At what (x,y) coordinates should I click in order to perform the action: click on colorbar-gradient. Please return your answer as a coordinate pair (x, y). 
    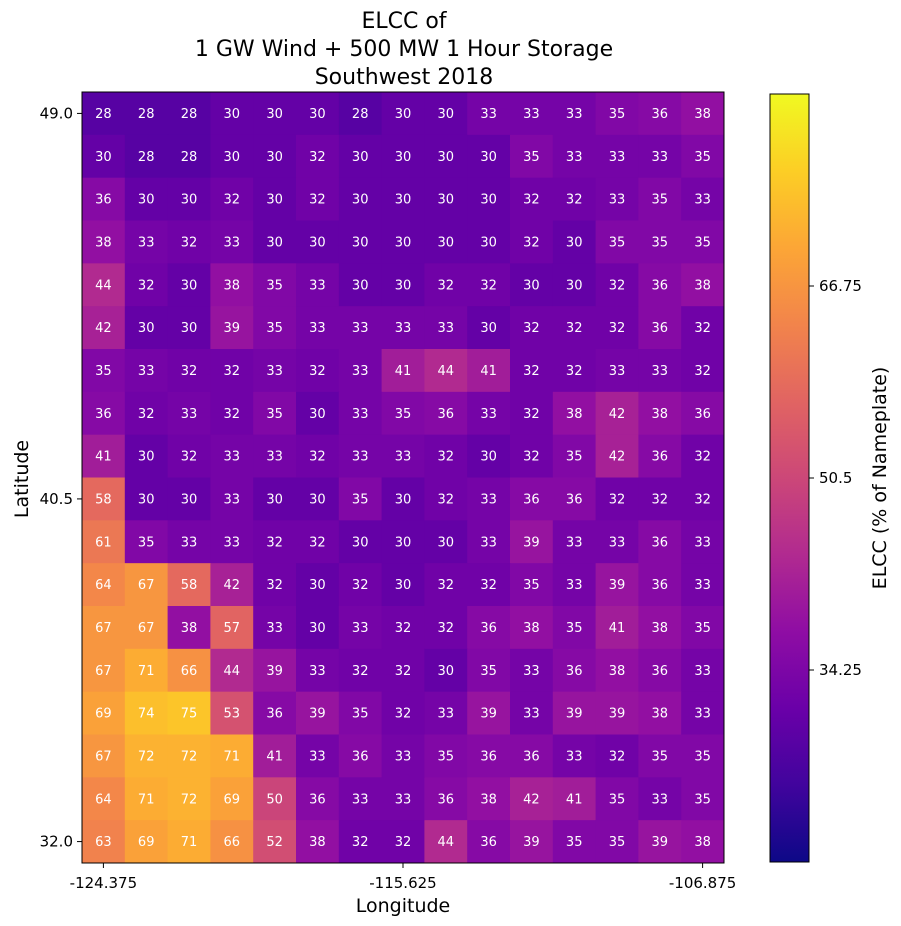
    Looking at the image, I should click on (789, 478).